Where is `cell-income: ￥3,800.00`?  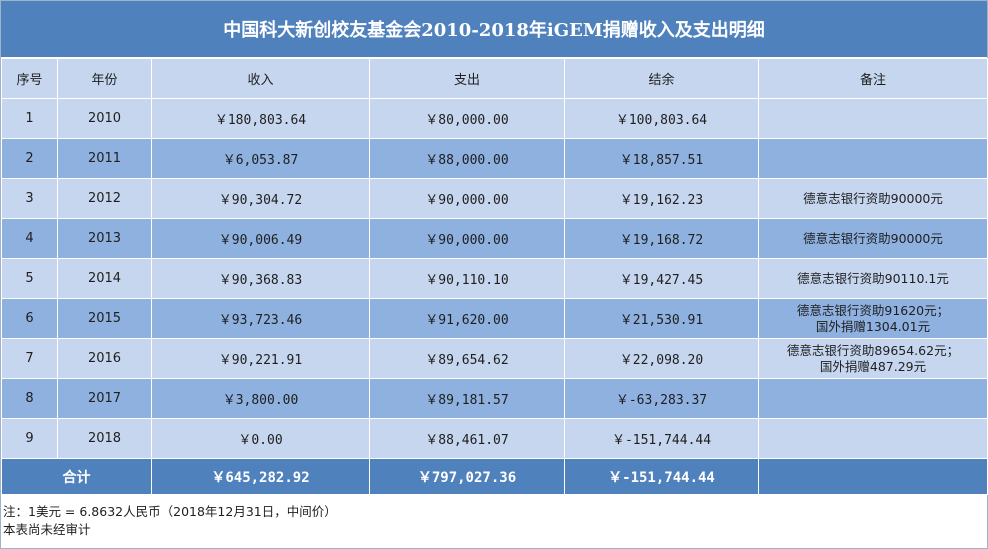
cell-income: ￥3,800.00 is located at coordinates (260, 398).